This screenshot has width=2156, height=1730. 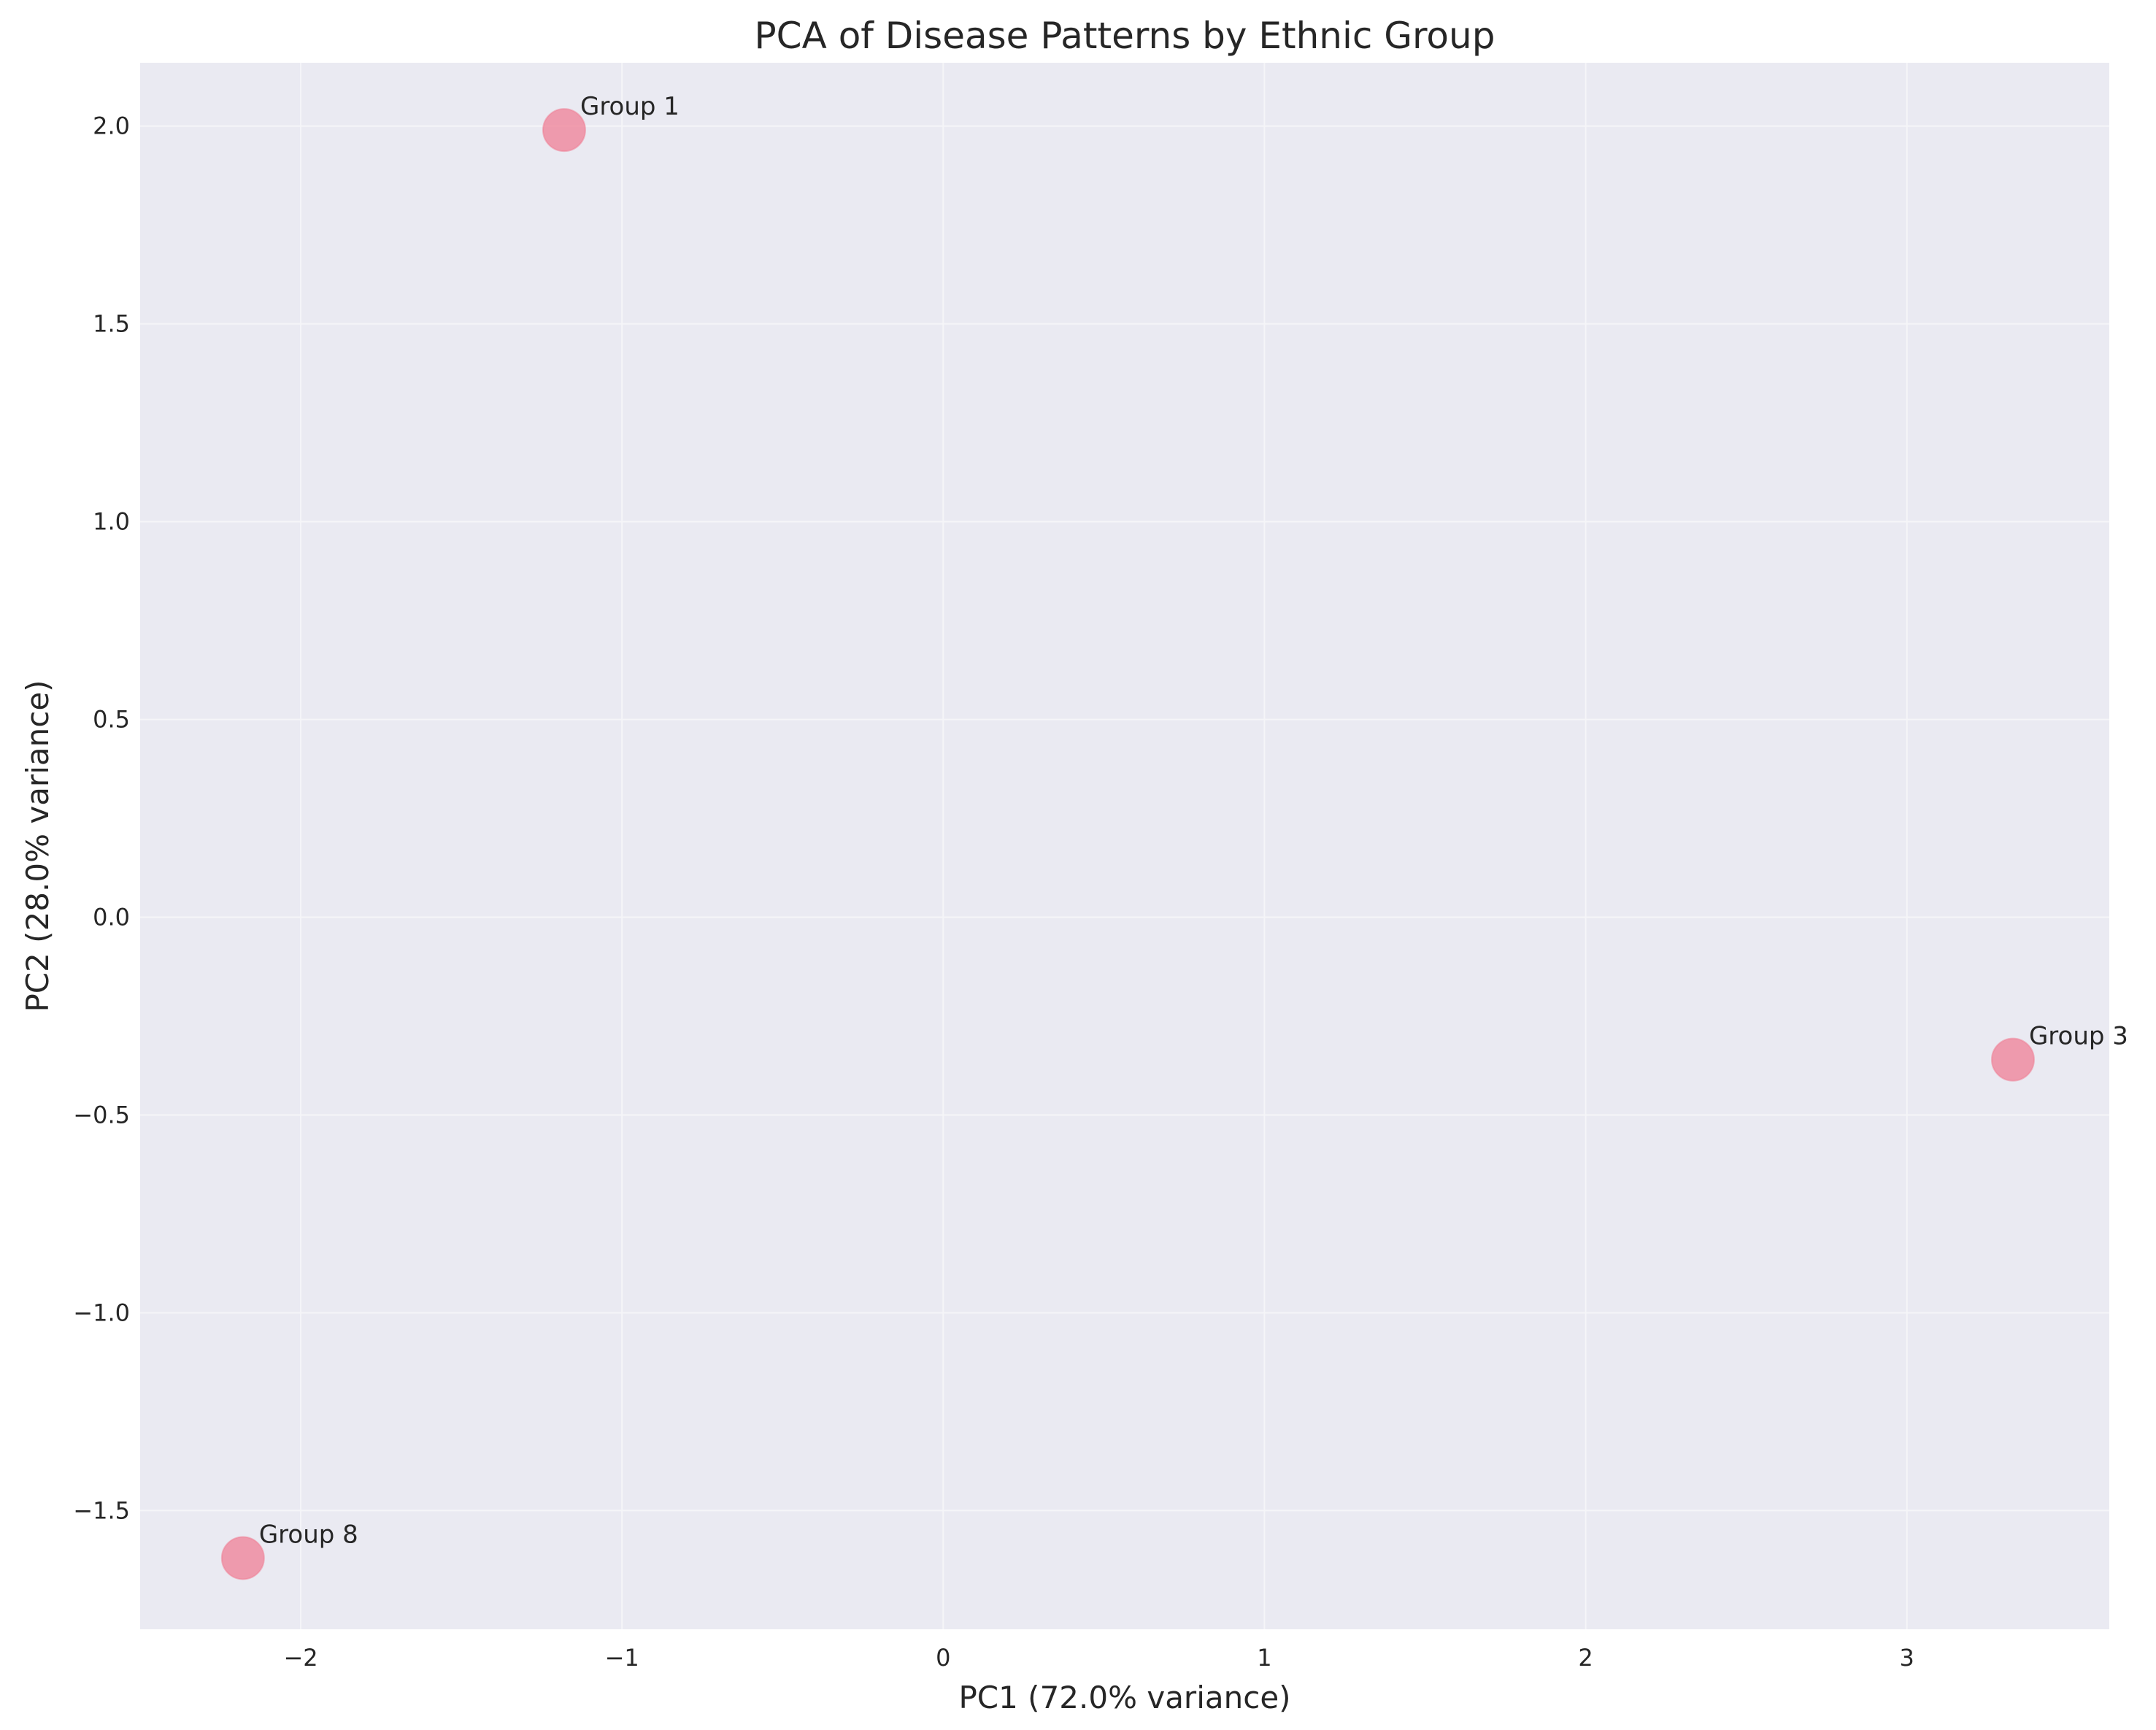 I want to click on point-label: Group 8, so click(x=308, y=1534).